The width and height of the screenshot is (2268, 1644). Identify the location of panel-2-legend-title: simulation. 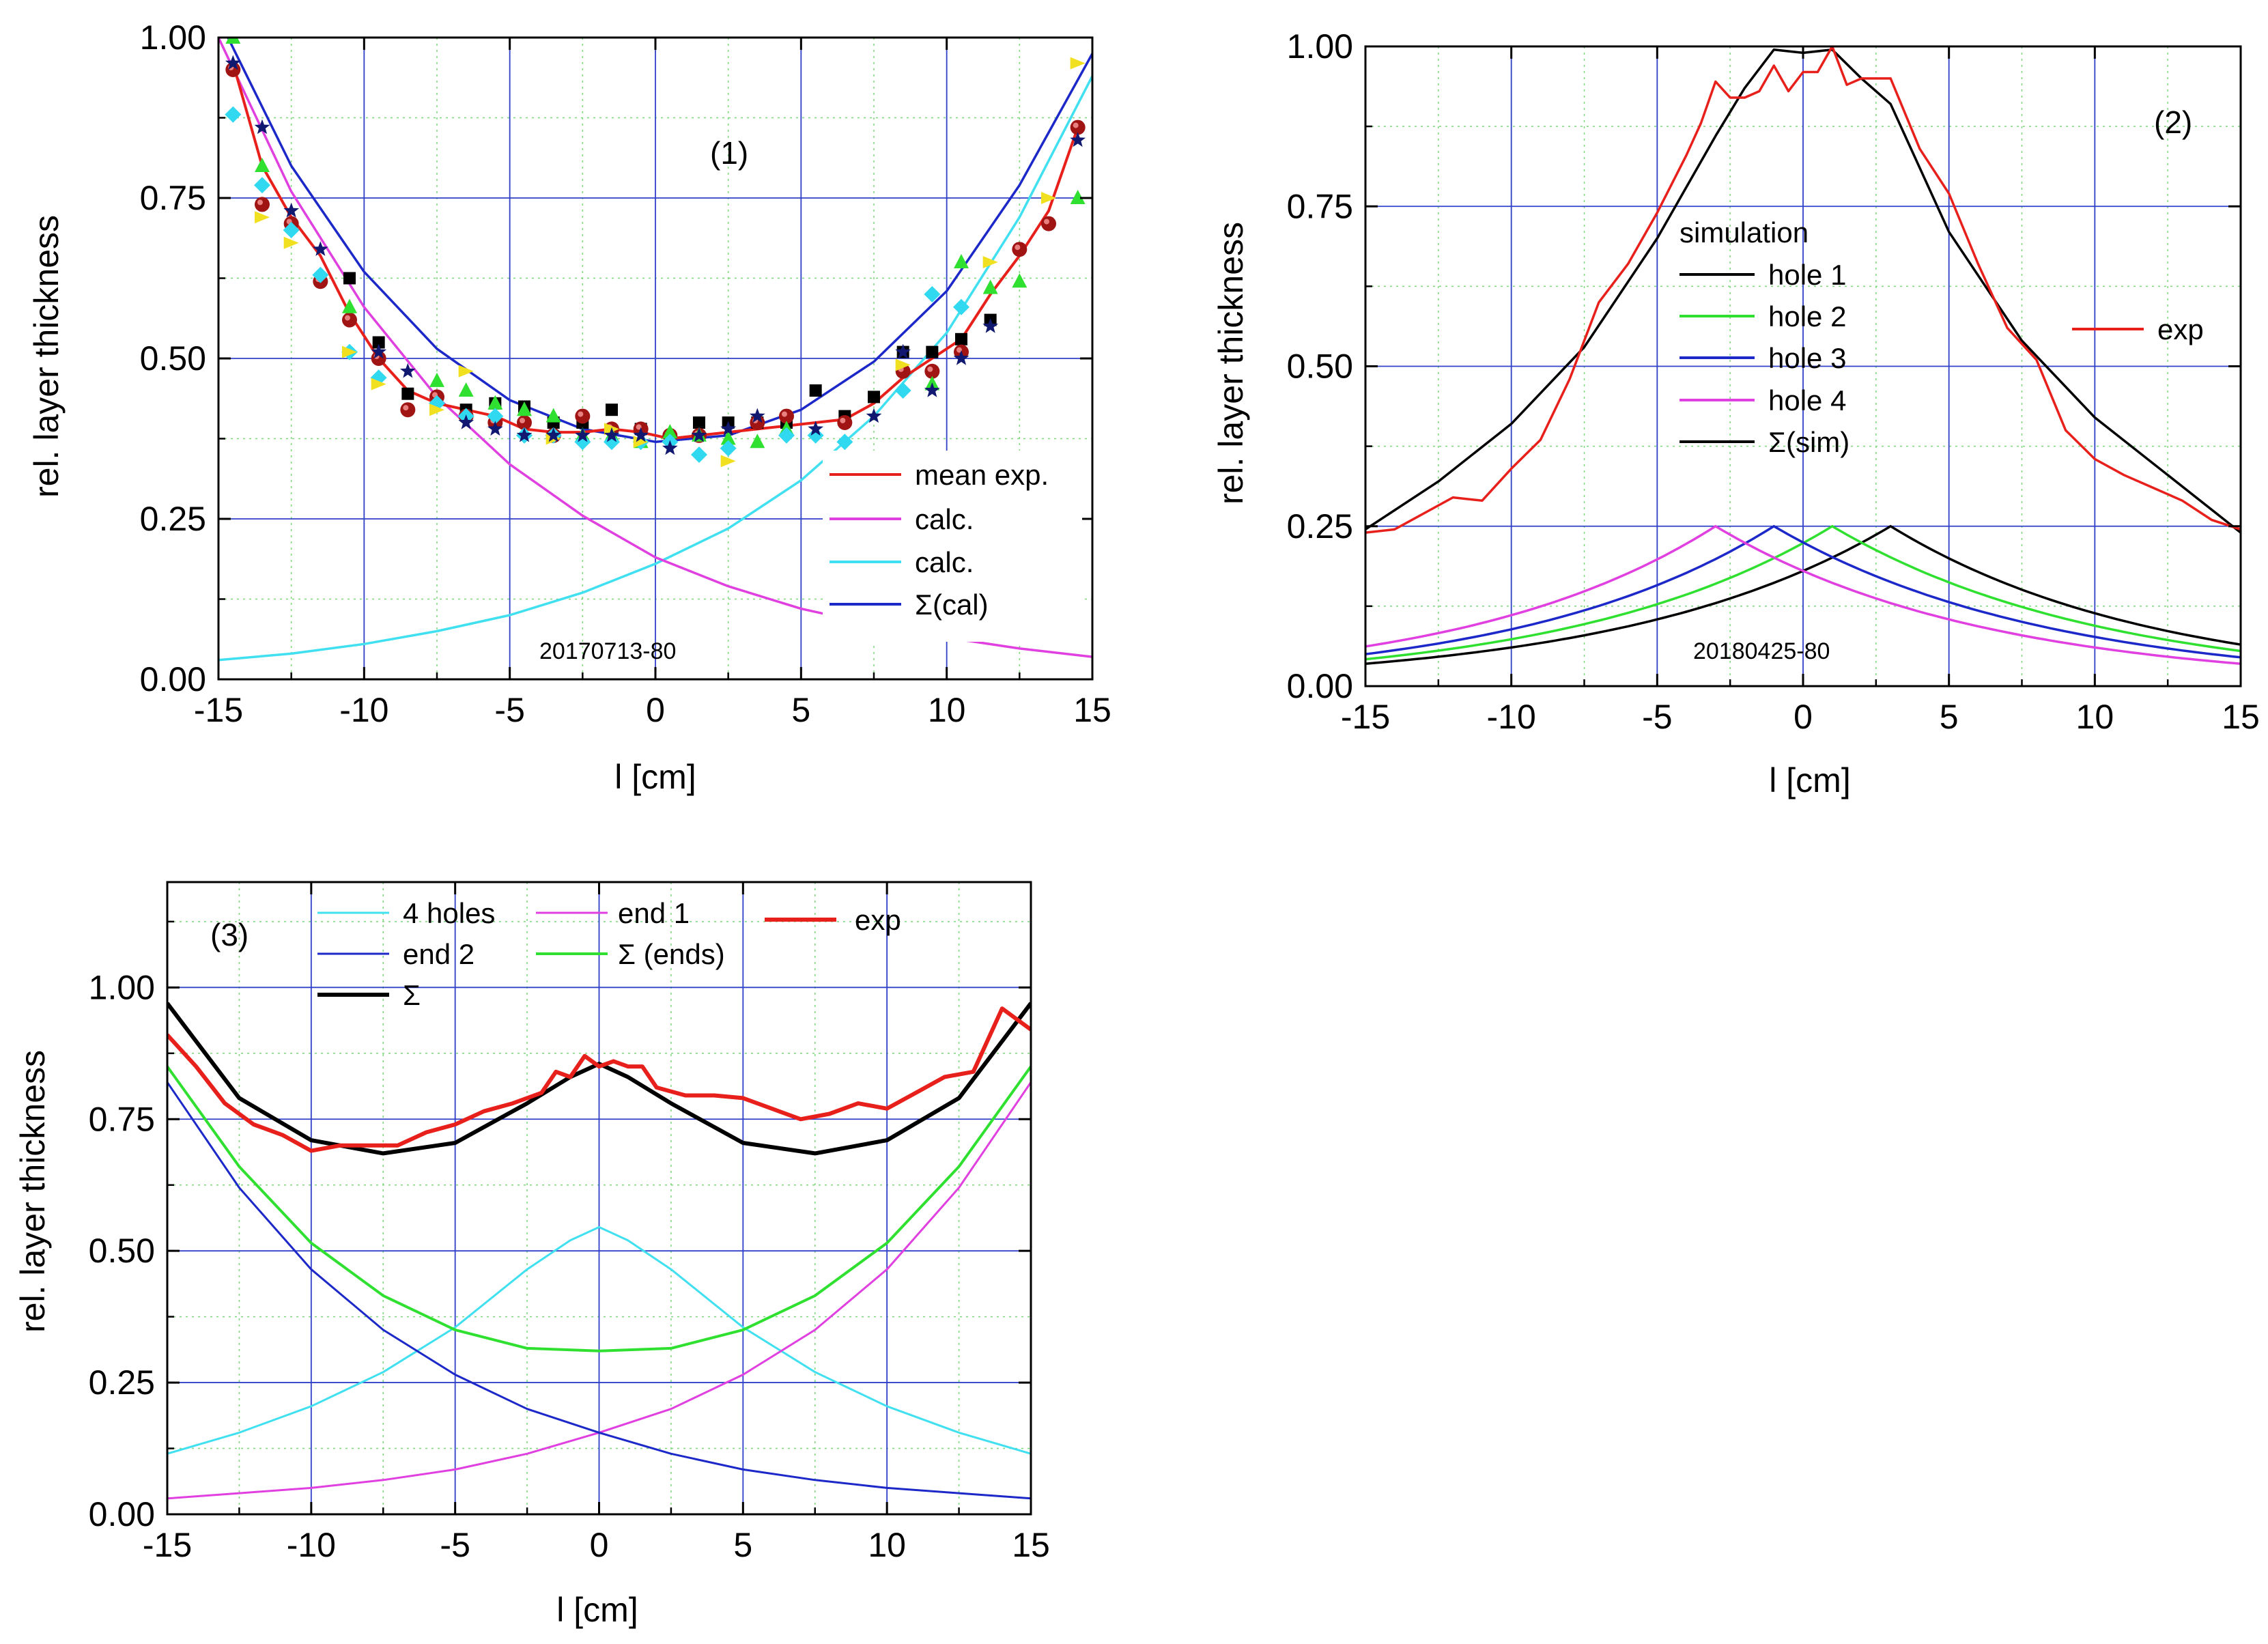
(1744, 232).